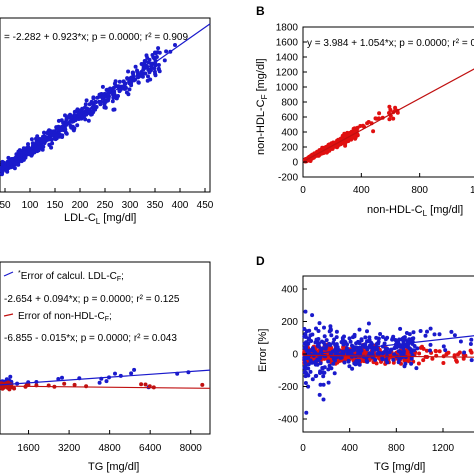  I want to click on panel-a-x-tick-label: 450, so click(205, 205).